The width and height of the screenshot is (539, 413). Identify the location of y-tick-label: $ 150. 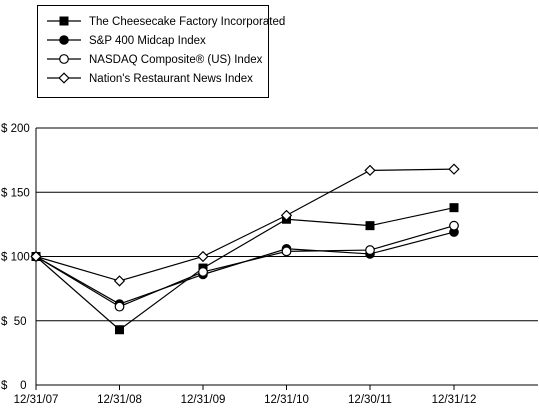
(15, 193).